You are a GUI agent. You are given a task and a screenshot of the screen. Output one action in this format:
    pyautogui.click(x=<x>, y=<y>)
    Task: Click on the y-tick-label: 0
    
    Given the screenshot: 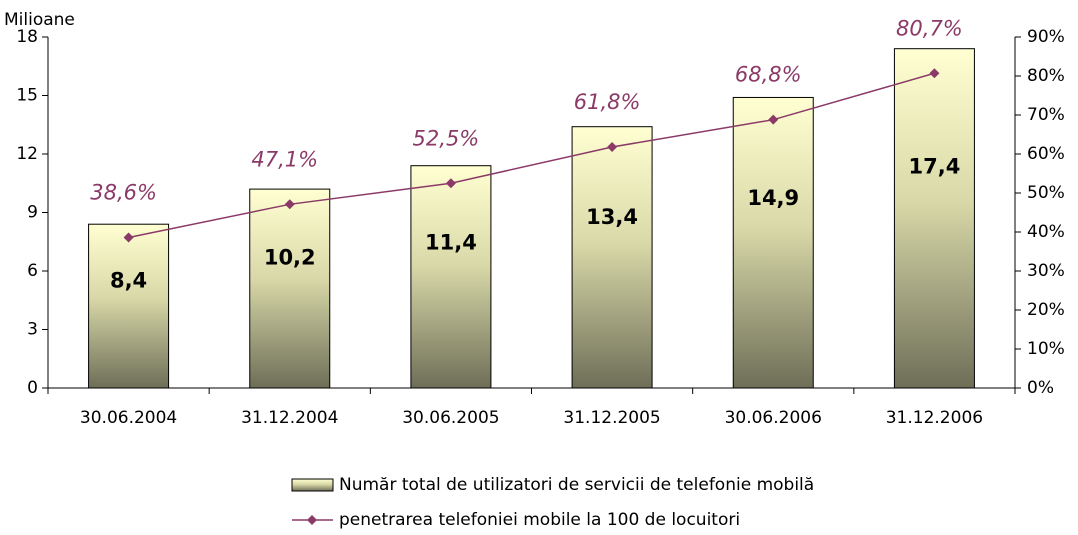 What is the action you would take?
    pyautogui.click(x=32, y=388)
    